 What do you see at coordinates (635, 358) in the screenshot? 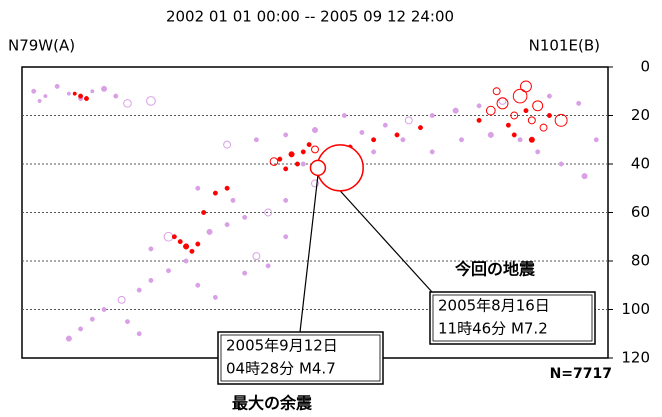
I see `y-tick-label: 120` at bounding box center [635, 358].